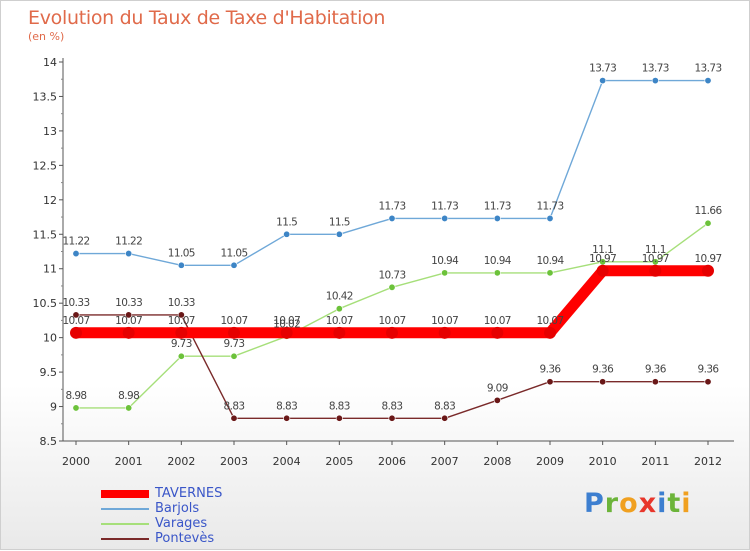 Image resolution: width=750 pixels, height=551 pixels. What do you see at coordinates (128, 242) in the screenshot?
I see `data-label: 11.22` at bounding box center [128, 242].